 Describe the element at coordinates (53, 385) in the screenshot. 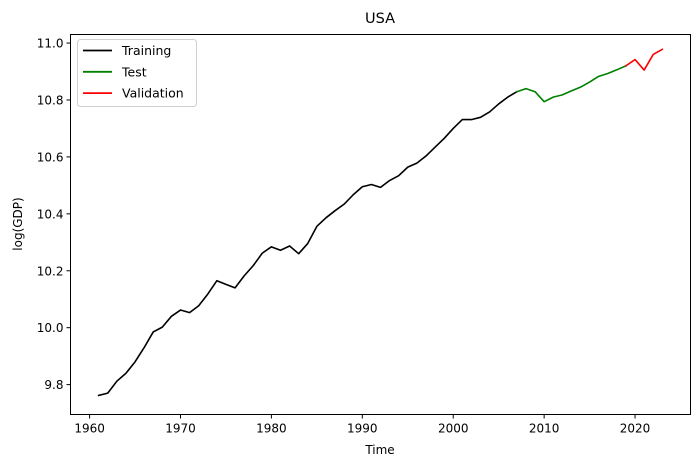

I see `y-tick-label: 9.8` at that location.